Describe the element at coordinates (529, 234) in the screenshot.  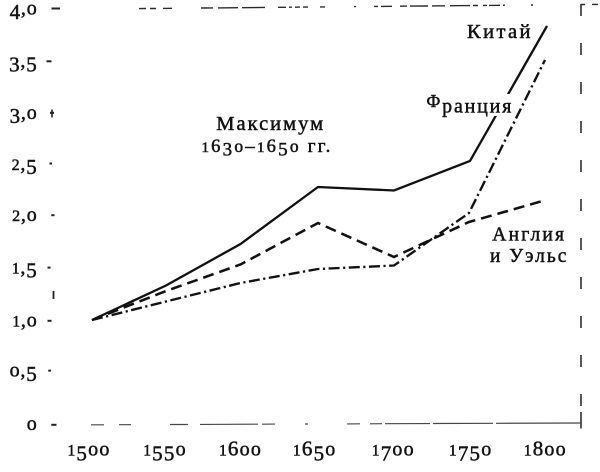
I see `svg-text: Англия` at that location.